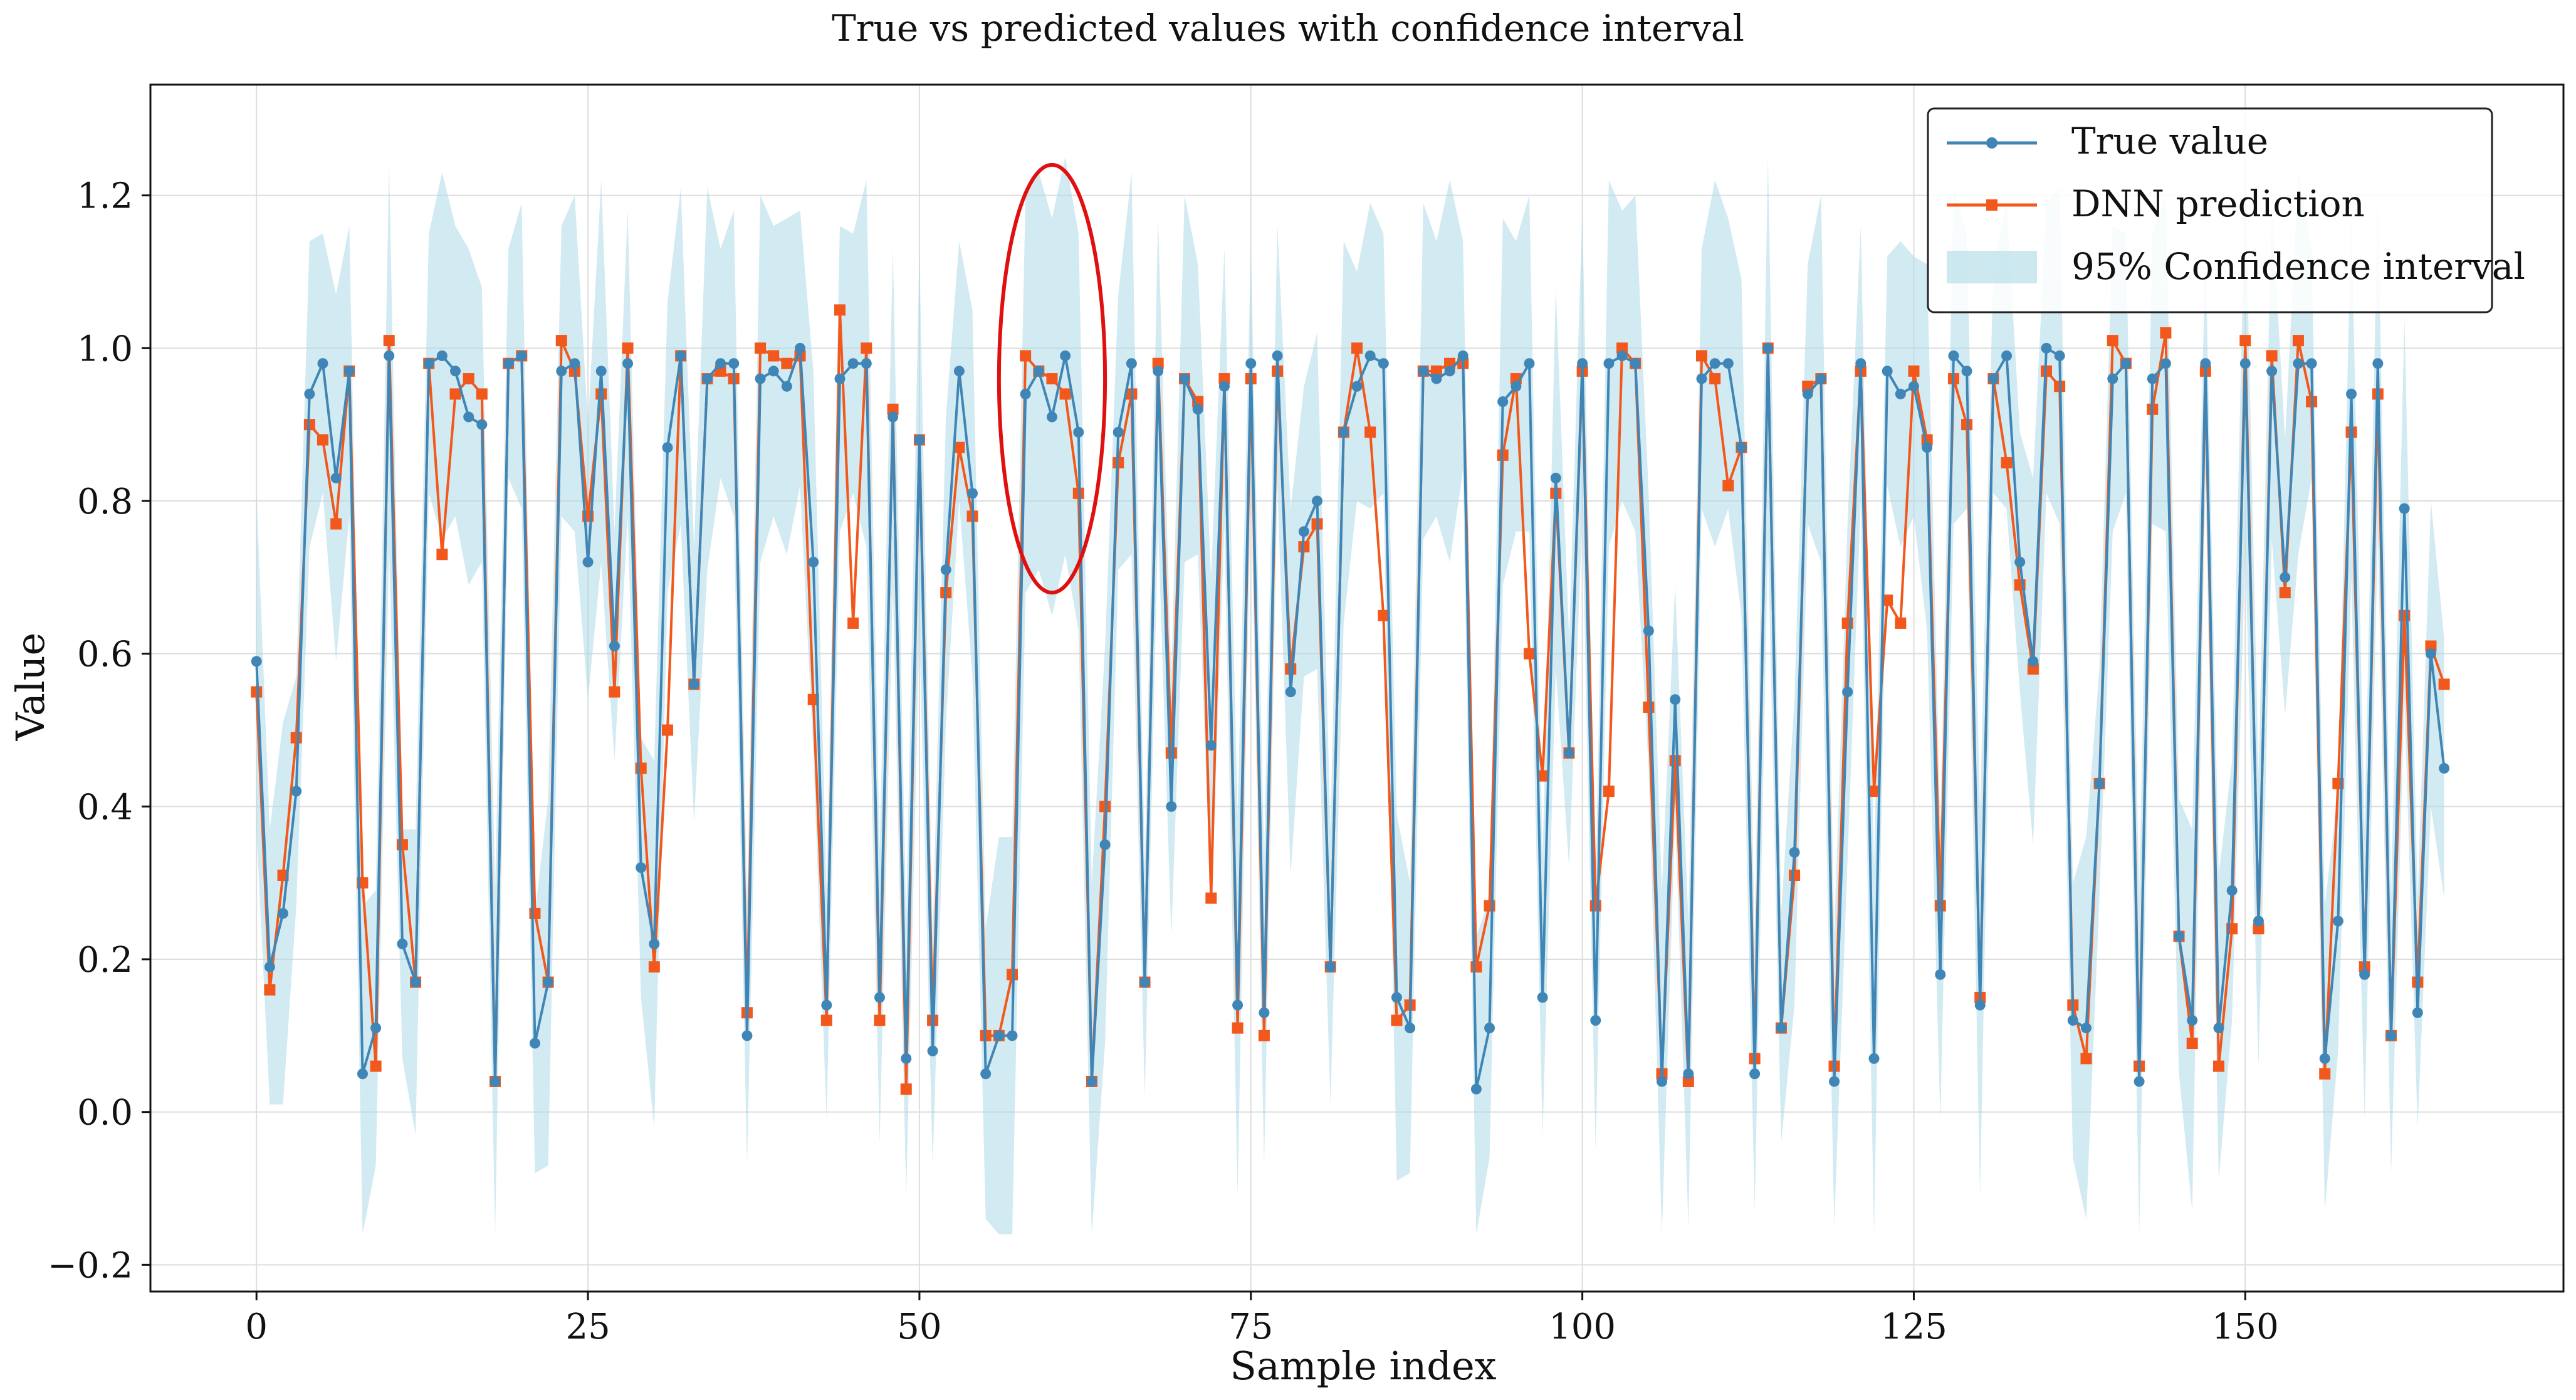  I want to click on x-tick-label: 25, so click(587, 1327).